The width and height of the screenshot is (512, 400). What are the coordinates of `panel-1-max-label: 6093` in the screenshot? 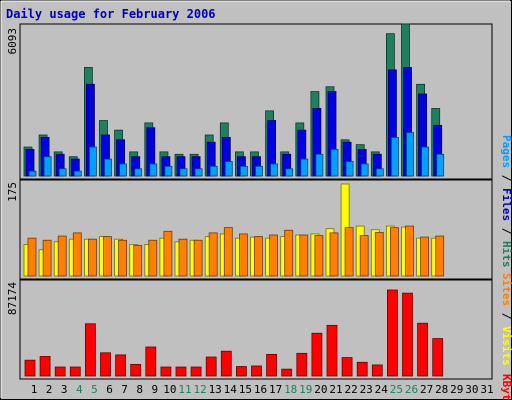 It's located at (12, 41).